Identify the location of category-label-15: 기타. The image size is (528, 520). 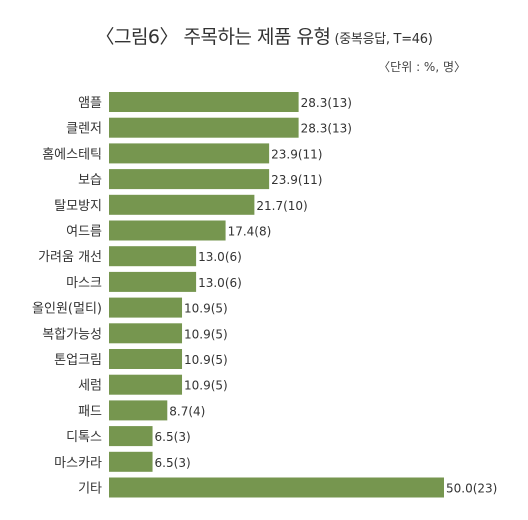
(90, 489).